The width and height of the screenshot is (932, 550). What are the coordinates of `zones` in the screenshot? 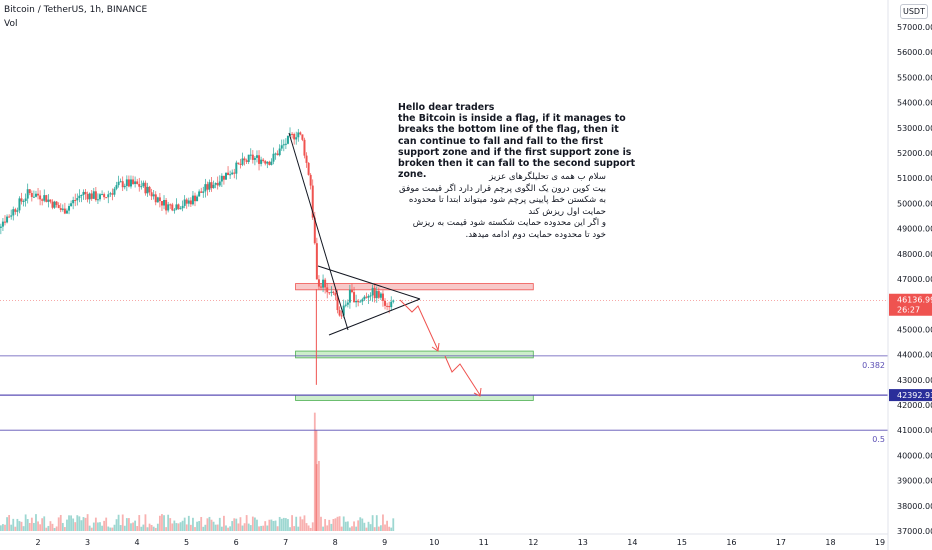 It's located at (414, 342).